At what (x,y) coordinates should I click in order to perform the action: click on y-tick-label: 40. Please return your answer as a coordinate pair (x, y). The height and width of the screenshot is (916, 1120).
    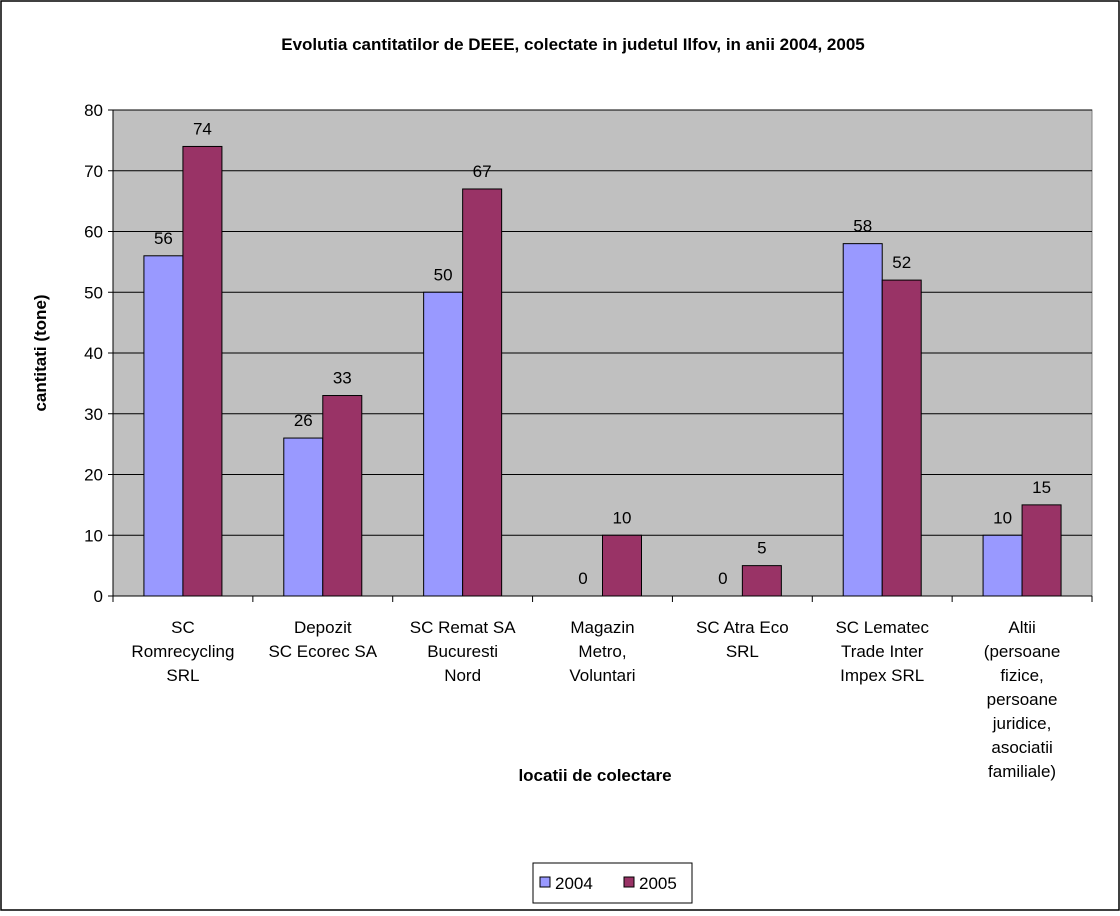
    Looking at the image, I should click on (93, 353).